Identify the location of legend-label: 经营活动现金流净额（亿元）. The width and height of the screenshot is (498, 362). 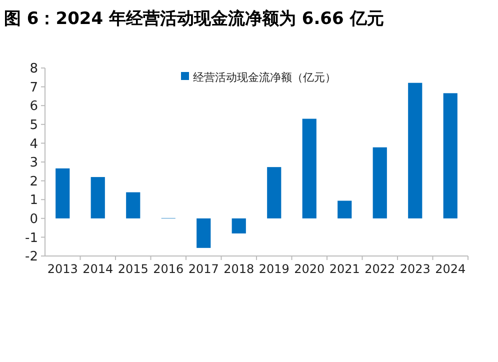
(264, 77).